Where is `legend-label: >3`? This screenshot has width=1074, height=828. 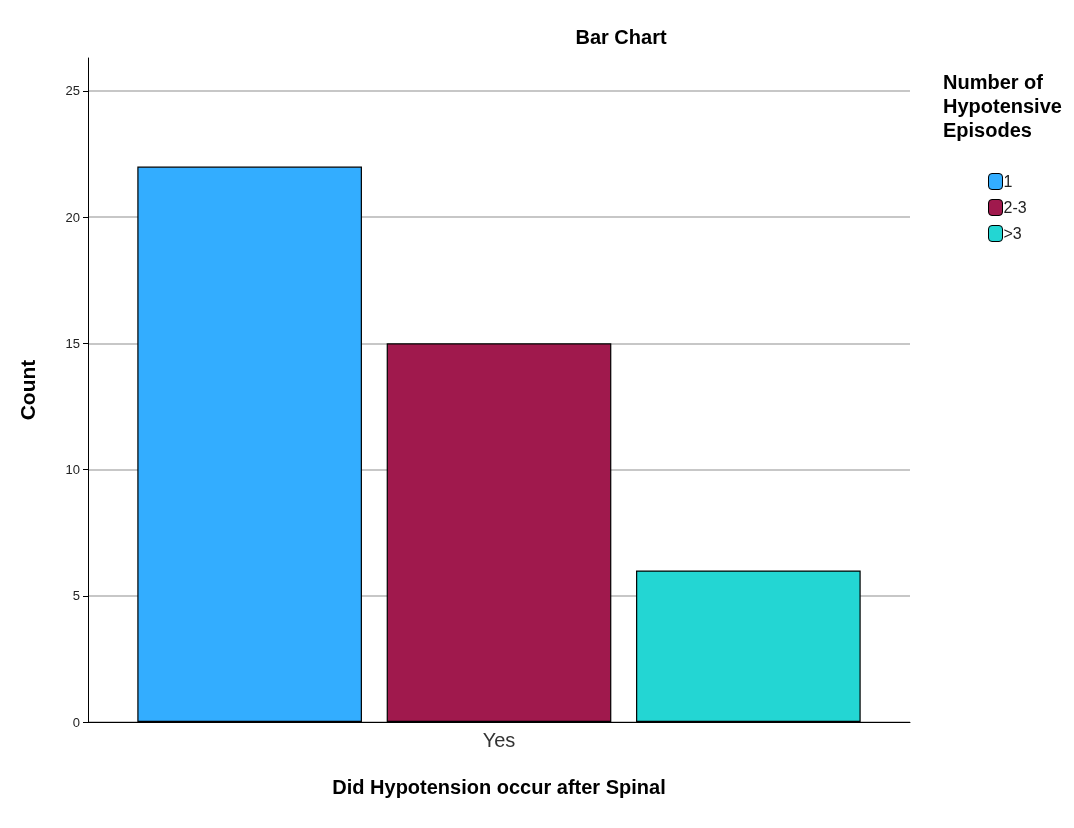 legend-label: >3 is located at coordinates (1012, 233).